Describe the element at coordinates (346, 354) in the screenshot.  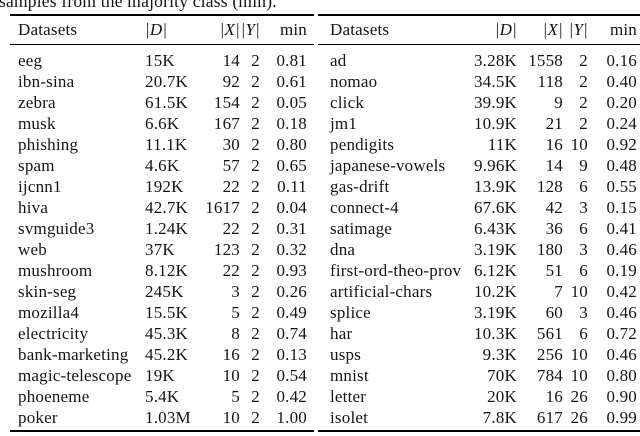
I see `dataset-name-cell: usps` at that location.